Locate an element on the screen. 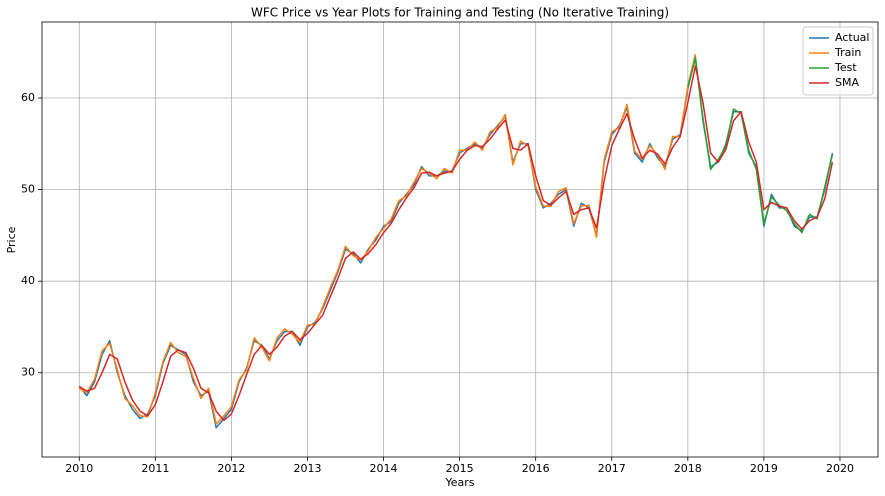 This screenshot has height=496, width=885. x-tick-label: 2012 is located at coordinates (231, 468).